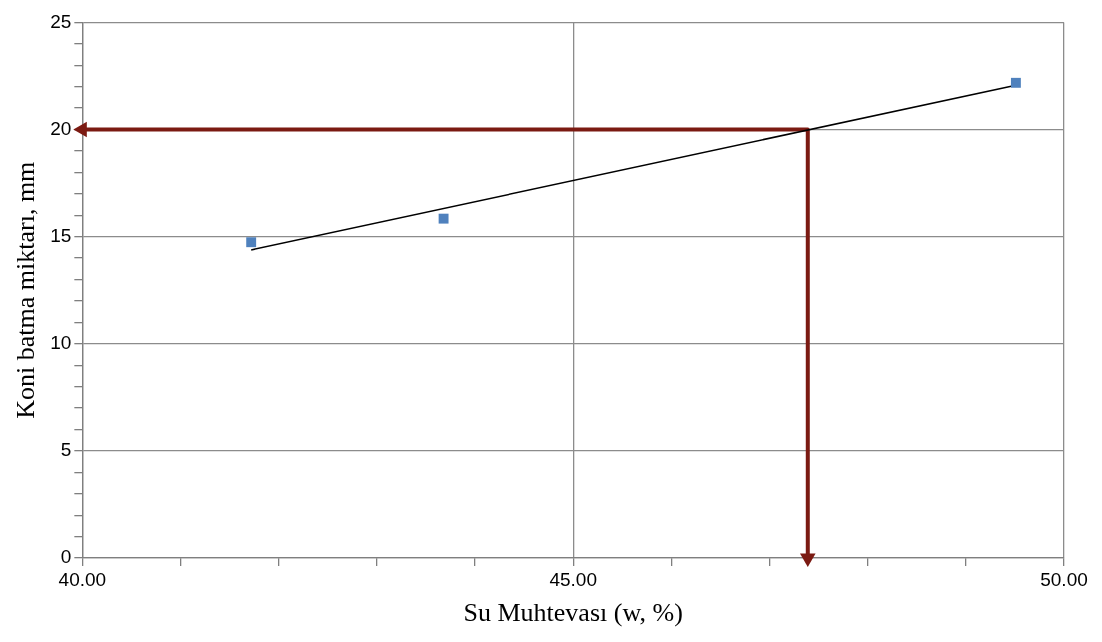 The height and width of the screenshot is (642, 1102). I want to click on x-tick-label: 40.00, so click(82, 579).